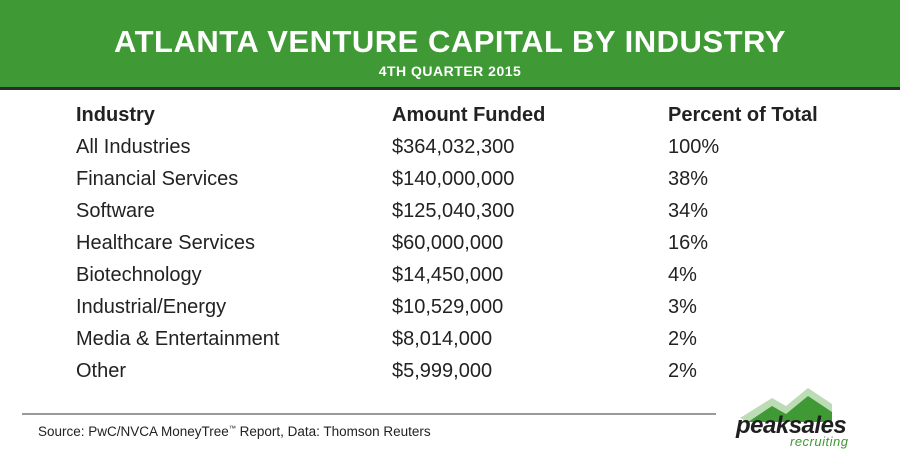 The image size is (900, 450). Describe the element at coordinates (791, 425) in the screenshot. I see `logo-wordmark: peaksales` at that location.